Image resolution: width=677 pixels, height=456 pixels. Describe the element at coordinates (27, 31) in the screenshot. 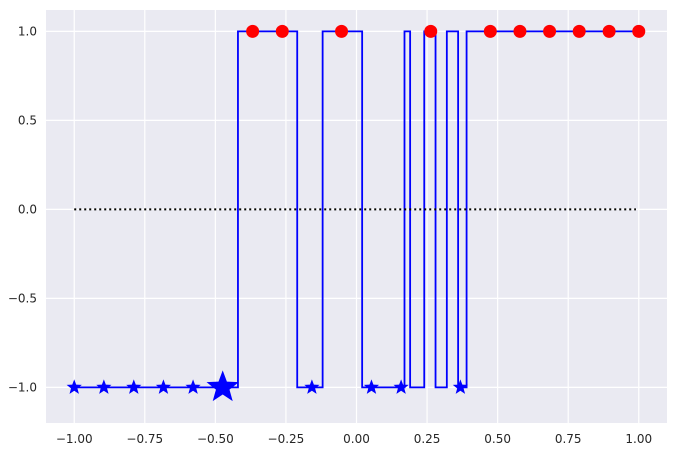

I see `y-tick-label: 1.0` at that location.